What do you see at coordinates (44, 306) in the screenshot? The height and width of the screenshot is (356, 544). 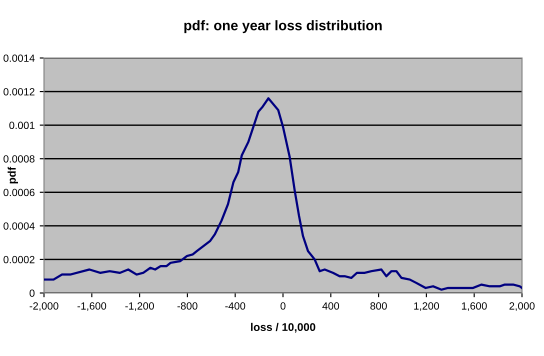 I see `x-tick-label: -2,000` at bounding box center [44, 306].